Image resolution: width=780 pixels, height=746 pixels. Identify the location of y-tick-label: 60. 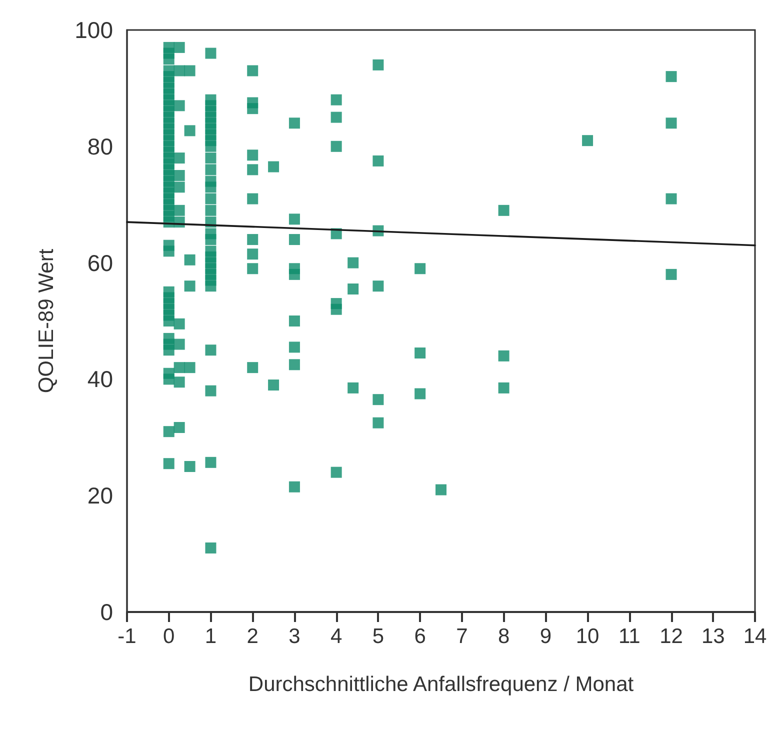
(100, 263).